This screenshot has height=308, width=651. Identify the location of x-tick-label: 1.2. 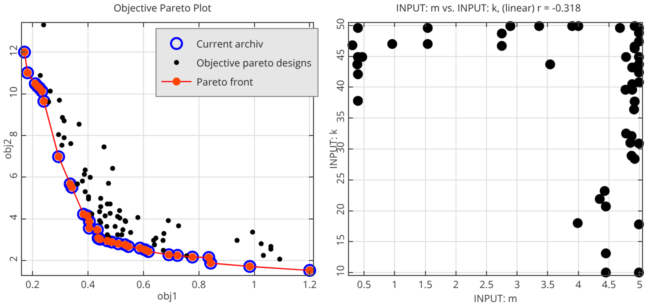
(309, 284).